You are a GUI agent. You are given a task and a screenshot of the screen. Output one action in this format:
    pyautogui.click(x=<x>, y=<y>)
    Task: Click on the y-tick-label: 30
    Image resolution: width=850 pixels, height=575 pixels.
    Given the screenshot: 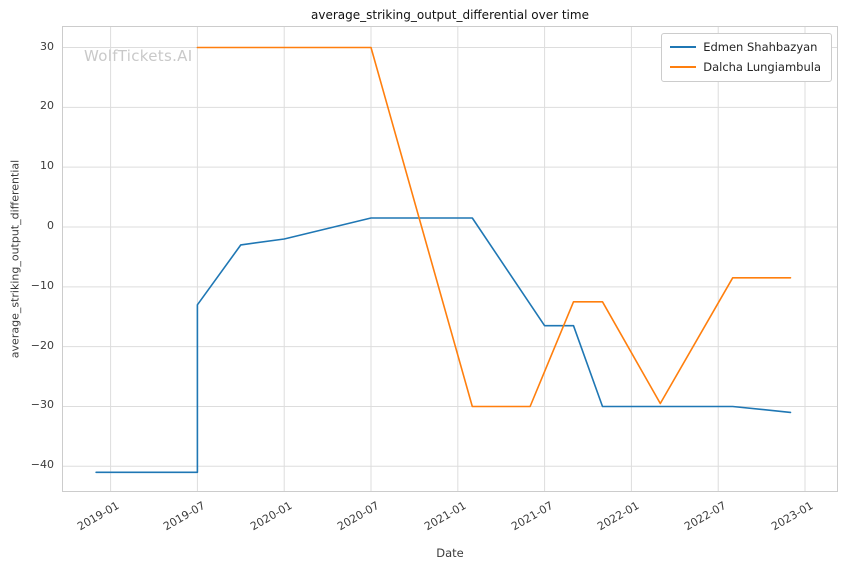 What is the action you would take?
    pyautogui.click(x=47, y=46)
    